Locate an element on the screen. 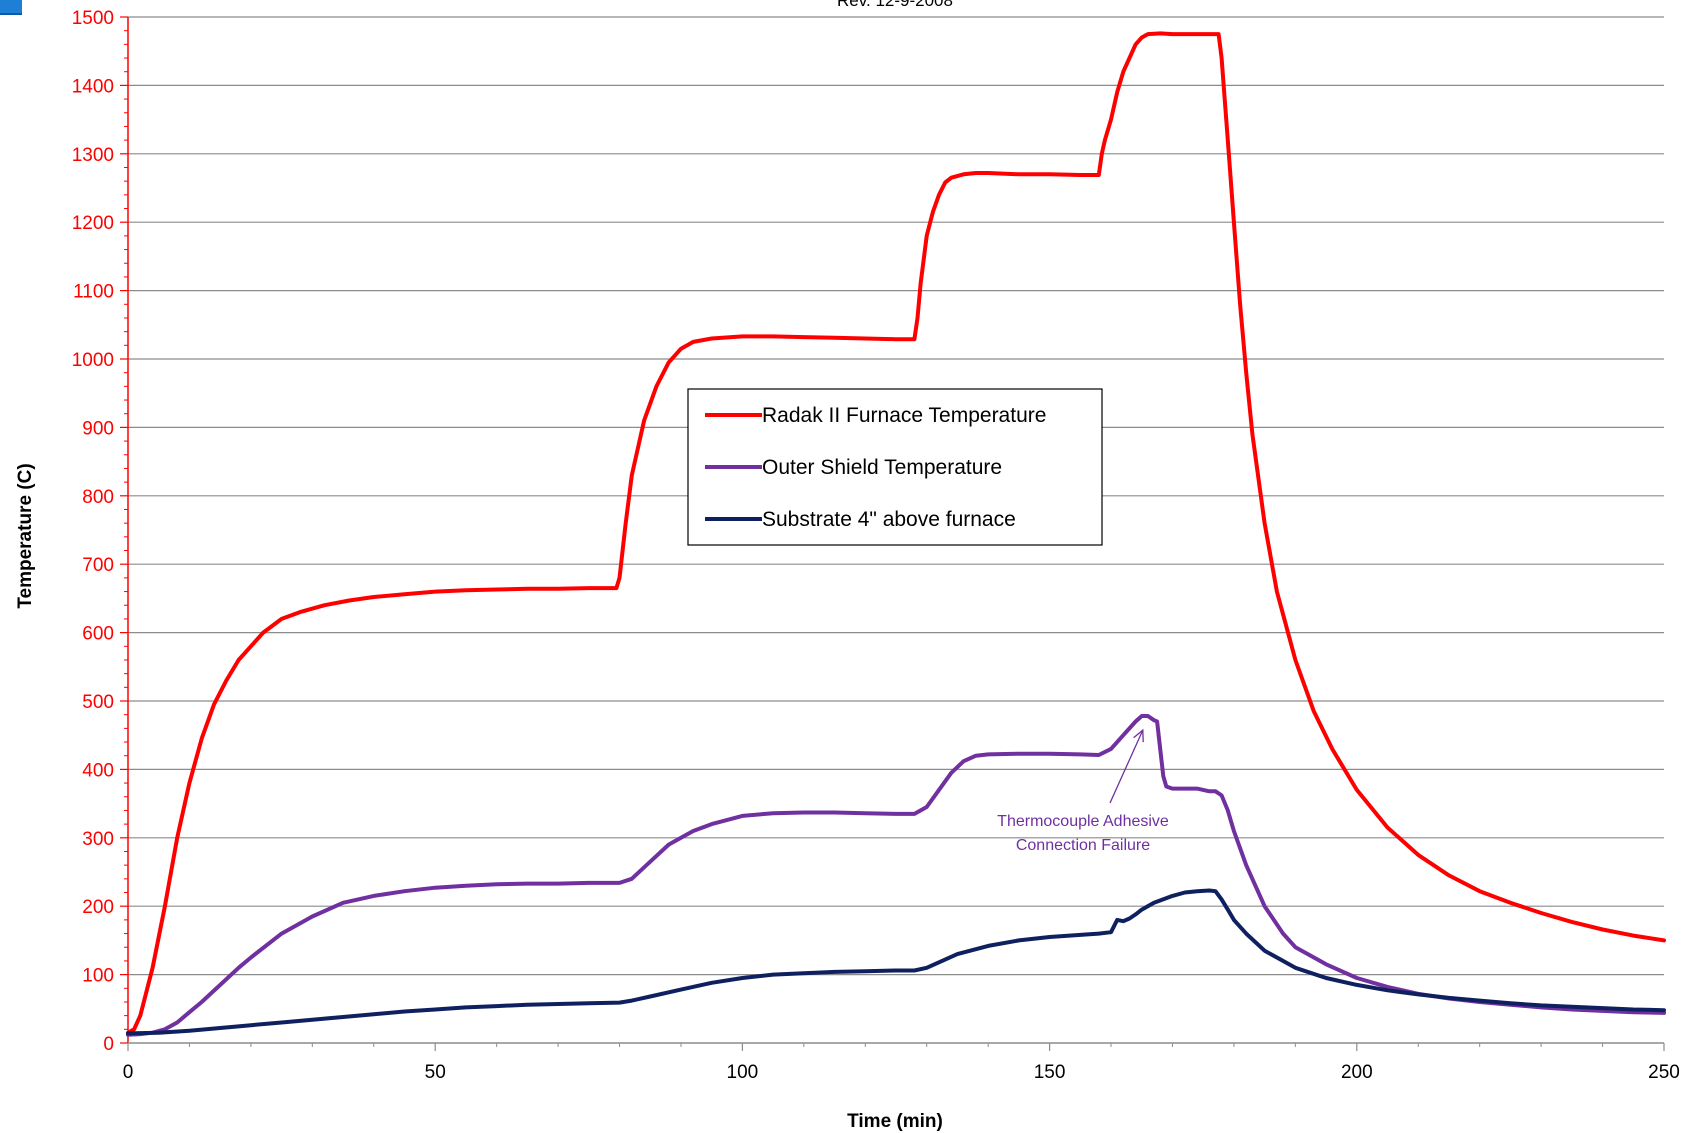 The image size is (1691, 1133). x-tick-label: 0 is located at coordinates (128, 1072).